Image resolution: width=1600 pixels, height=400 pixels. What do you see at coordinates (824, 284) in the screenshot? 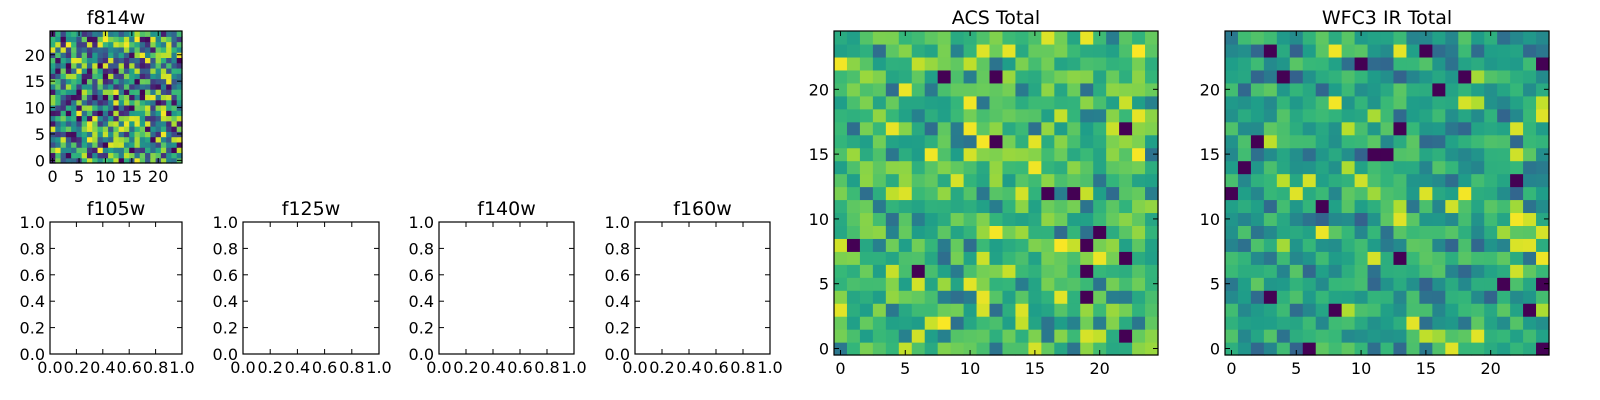
I see `y-tick-label: 5` at bounding box center [824, 284].